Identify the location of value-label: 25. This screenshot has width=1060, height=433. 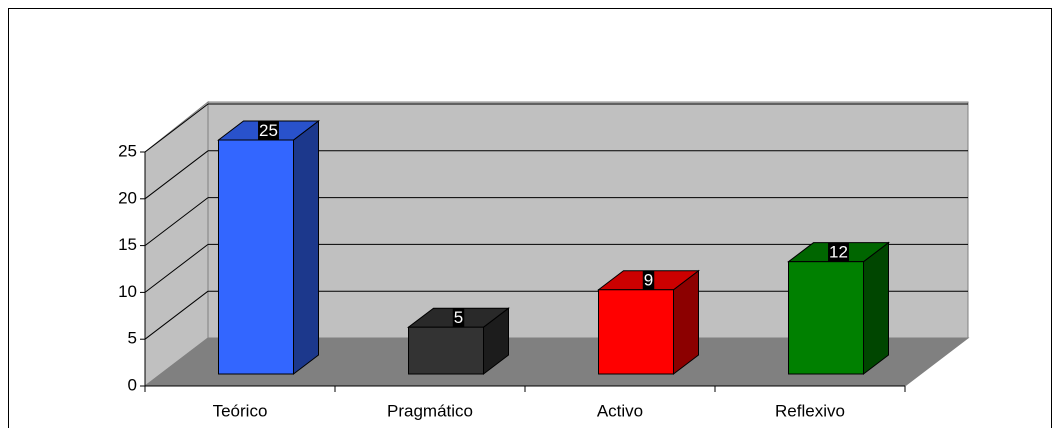
(268, 130).